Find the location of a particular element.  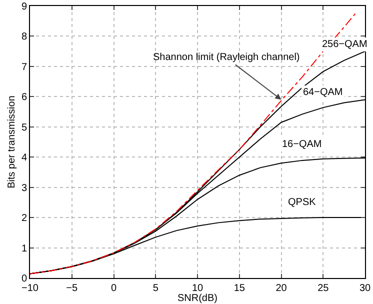

x-tick-label: 15 is located at coordinates (240, 288).